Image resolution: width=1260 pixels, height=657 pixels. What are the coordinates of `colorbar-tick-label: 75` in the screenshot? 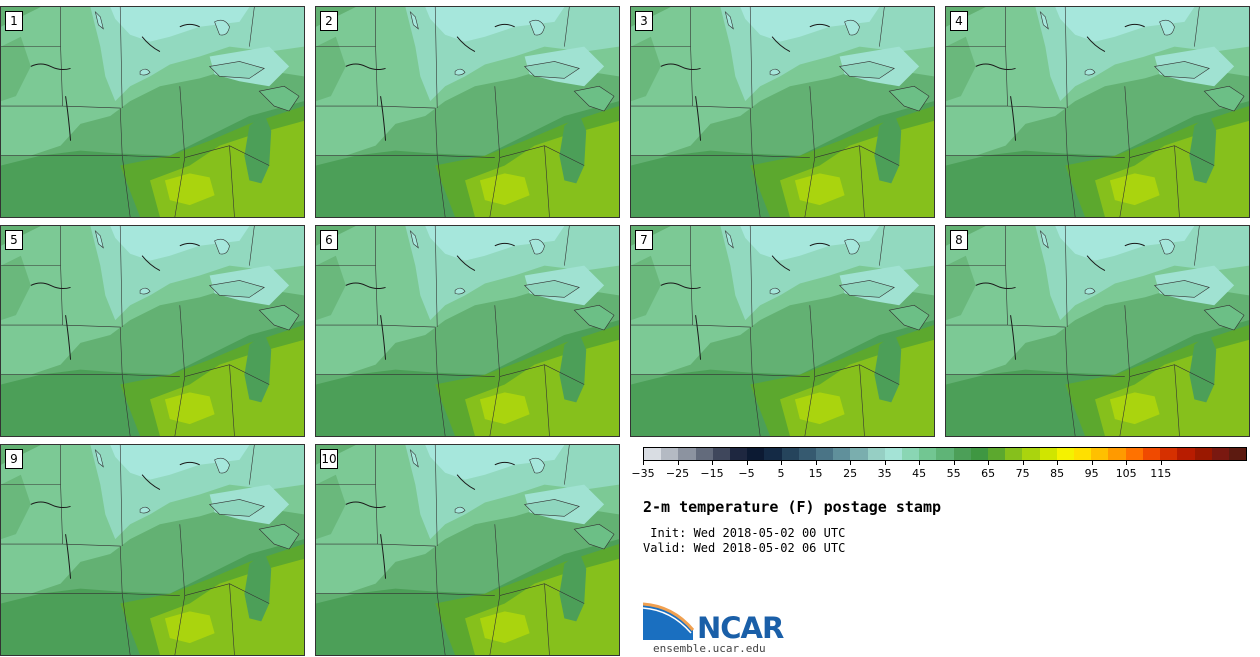 It's located at (1022, 473).